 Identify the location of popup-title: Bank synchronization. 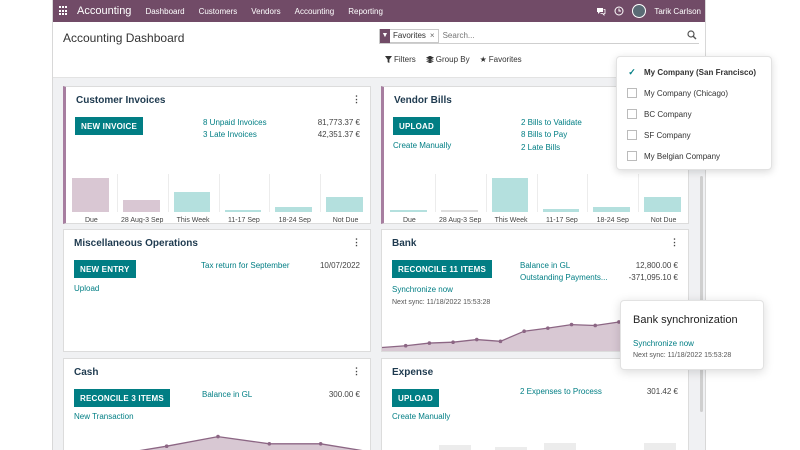
(685, 320).